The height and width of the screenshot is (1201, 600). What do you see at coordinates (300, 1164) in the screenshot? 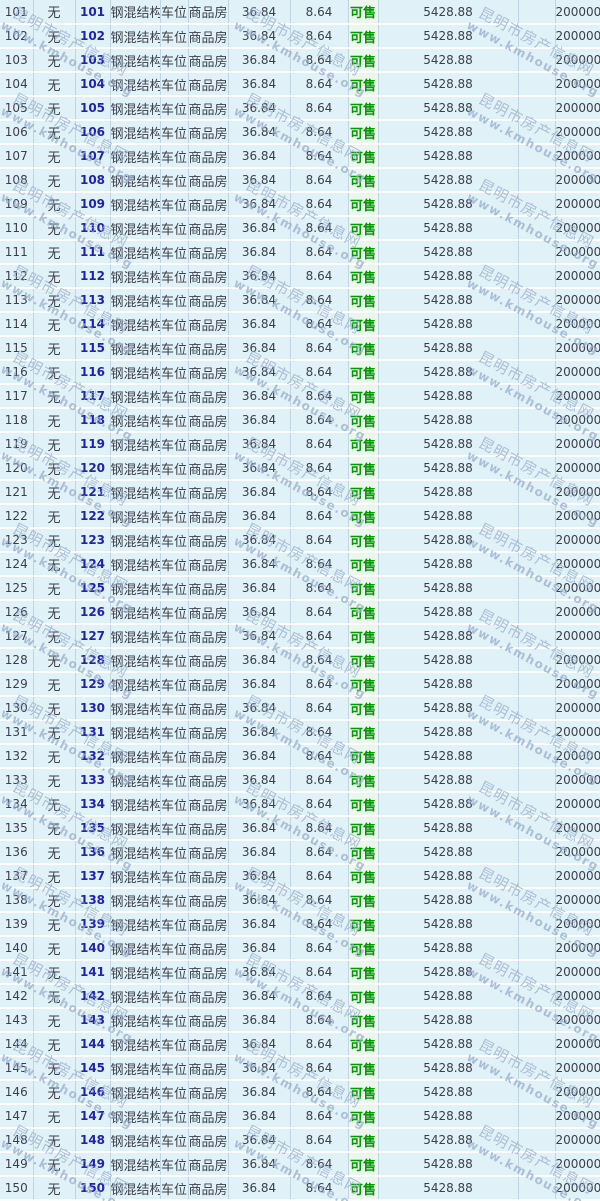
I see `table-row: 149 无 149 钢混结构 车位 商品房 36.84 8.64 可售 5428.88 200000` at bounding box center [300, 1164].